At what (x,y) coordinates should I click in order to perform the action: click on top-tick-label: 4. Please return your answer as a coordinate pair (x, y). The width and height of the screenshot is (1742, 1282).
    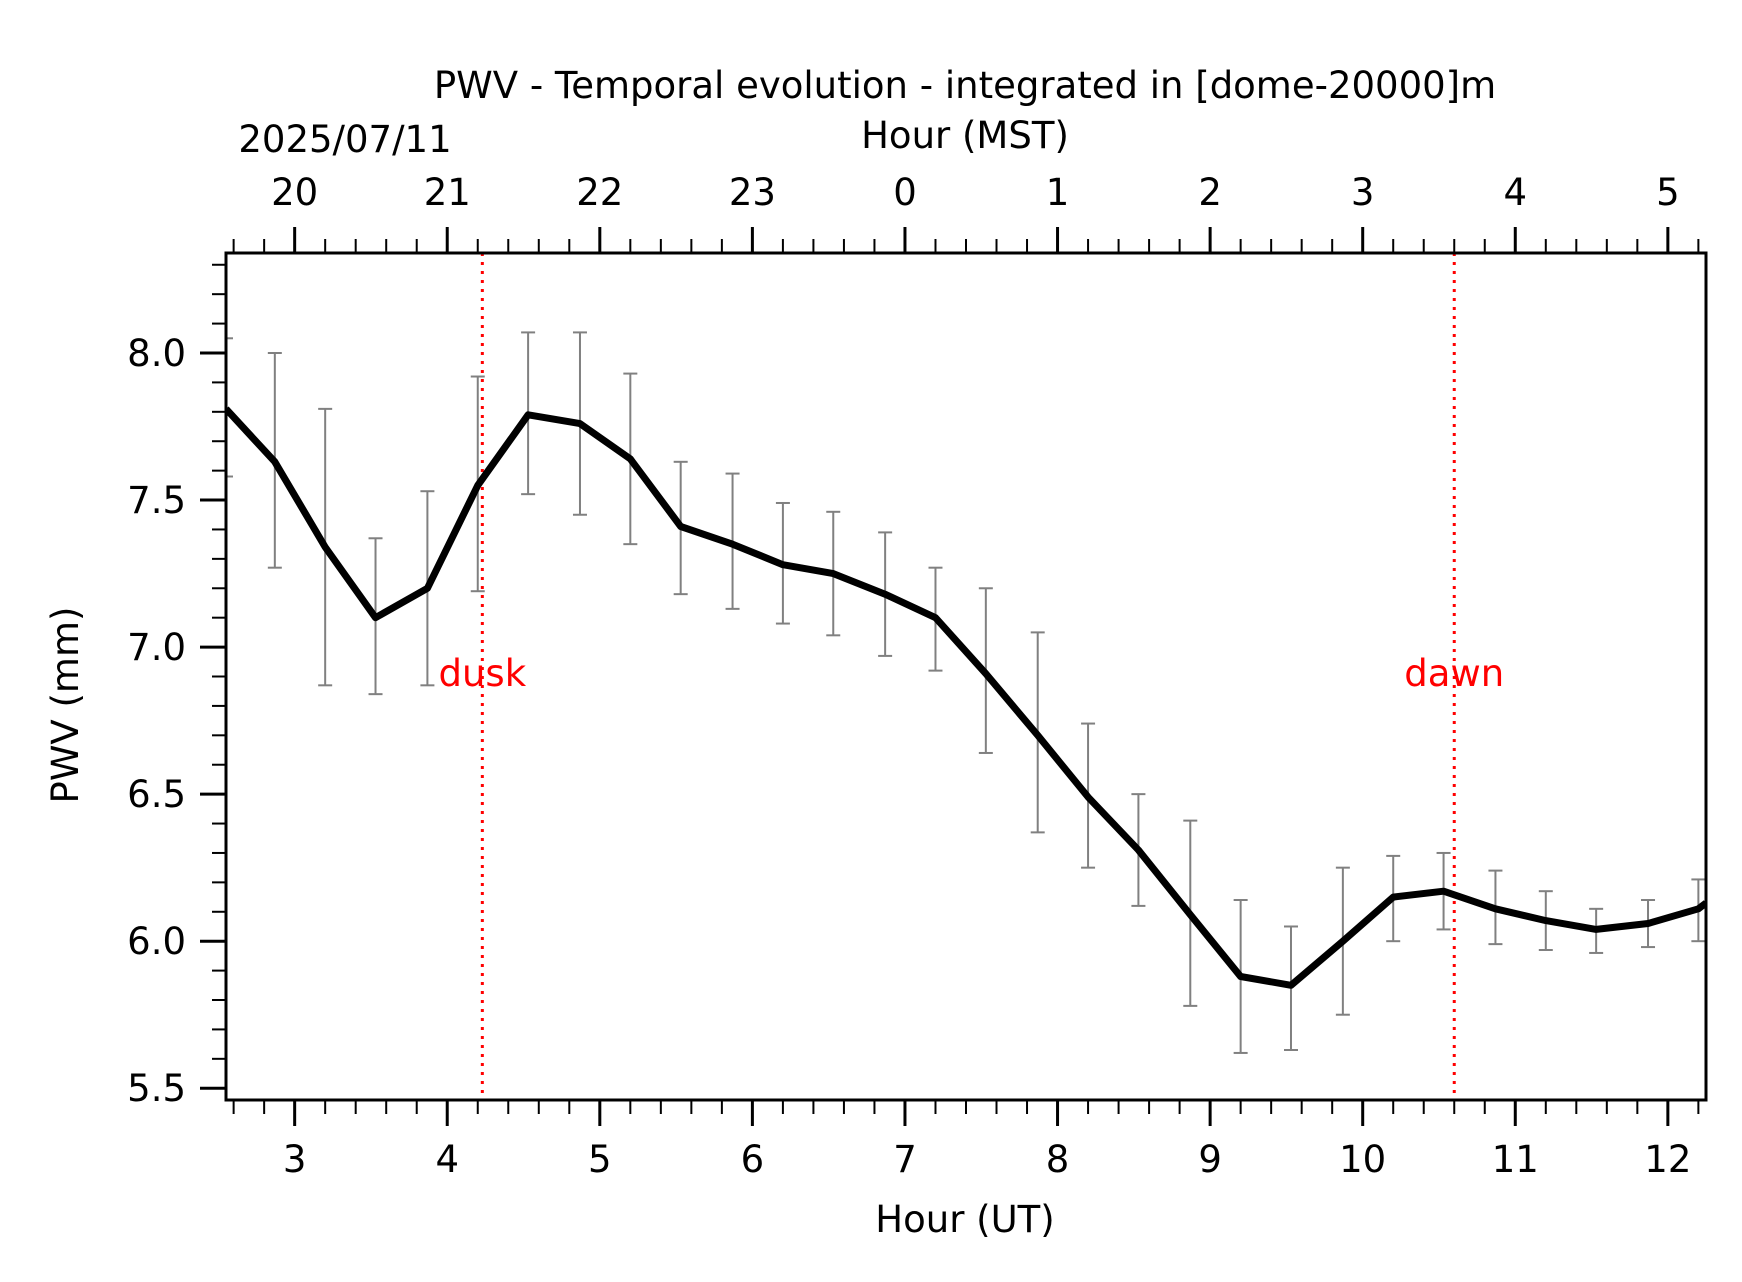
    Looking at the image, I should click on (1516, 192).